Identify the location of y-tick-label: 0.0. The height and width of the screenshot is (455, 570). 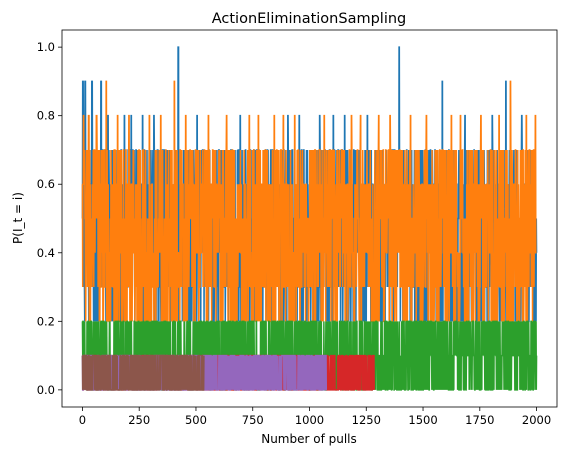
(46, 390).